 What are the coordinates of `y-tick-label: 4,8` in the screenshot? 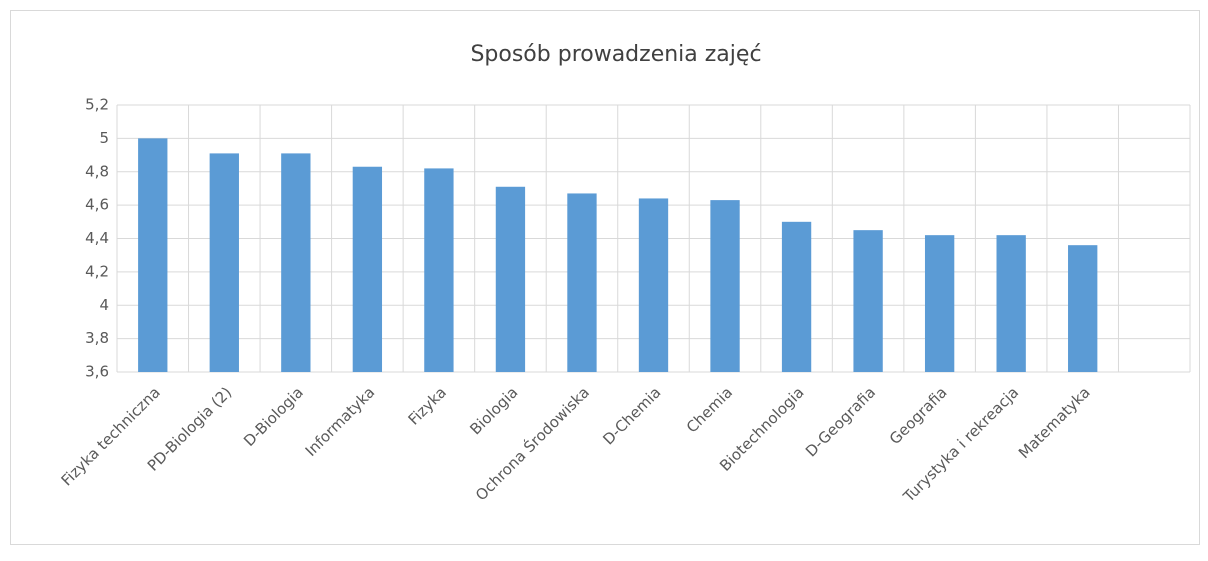 It's located at (97, 171).